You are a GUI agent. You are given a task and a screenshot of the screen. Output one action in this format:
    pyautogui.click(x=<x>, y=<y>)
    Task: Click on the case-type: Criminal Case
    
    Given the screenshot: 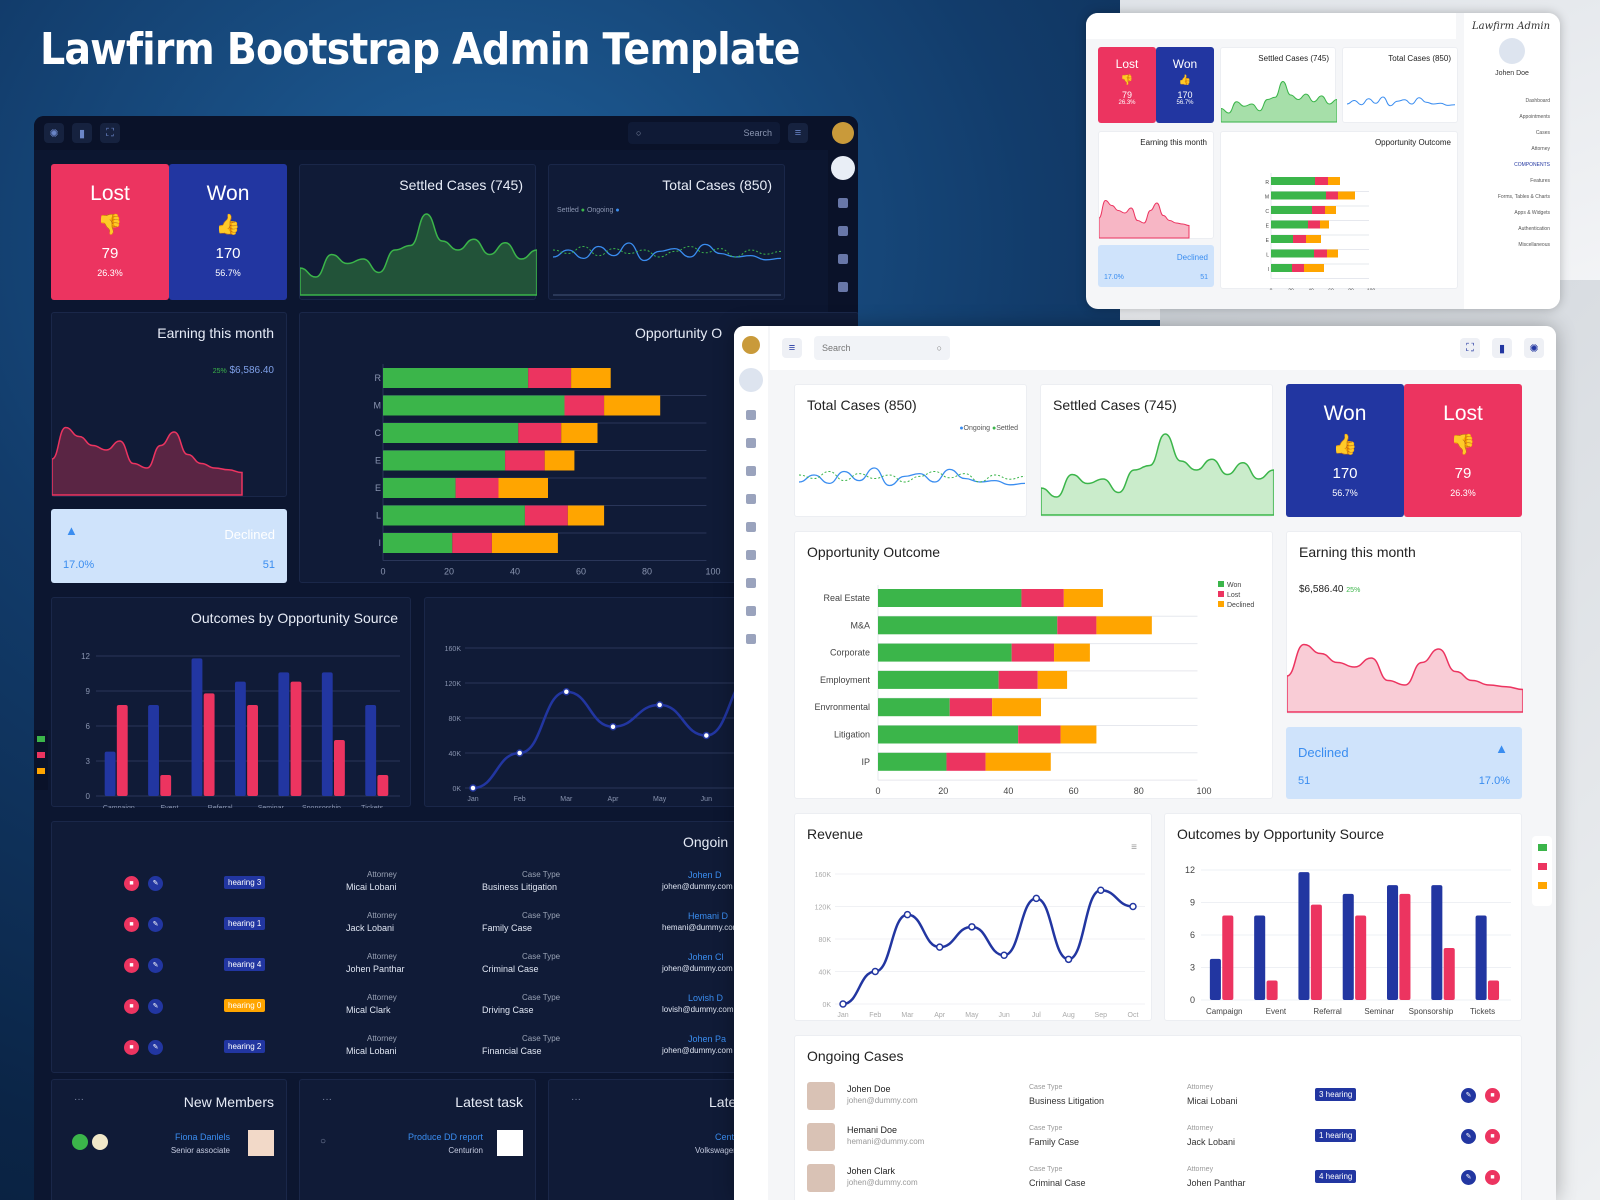 What is the action you would take?
    pyautogui.click(x=1057, y=1183)
    